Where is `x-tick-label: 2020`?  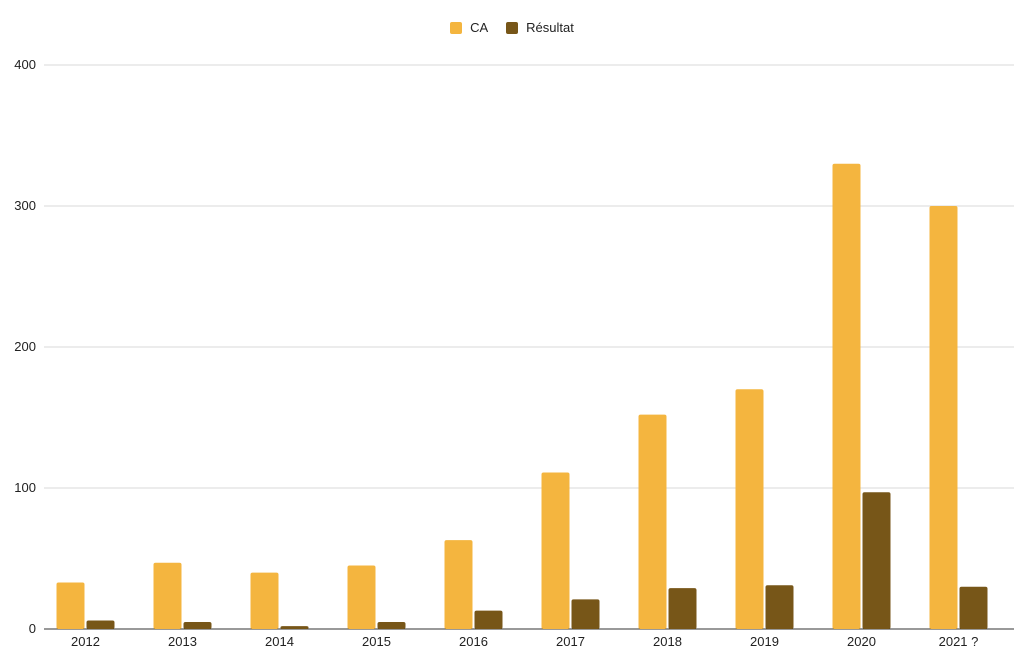
x-tick-label: 2020 is located at coordinates (861, 641).